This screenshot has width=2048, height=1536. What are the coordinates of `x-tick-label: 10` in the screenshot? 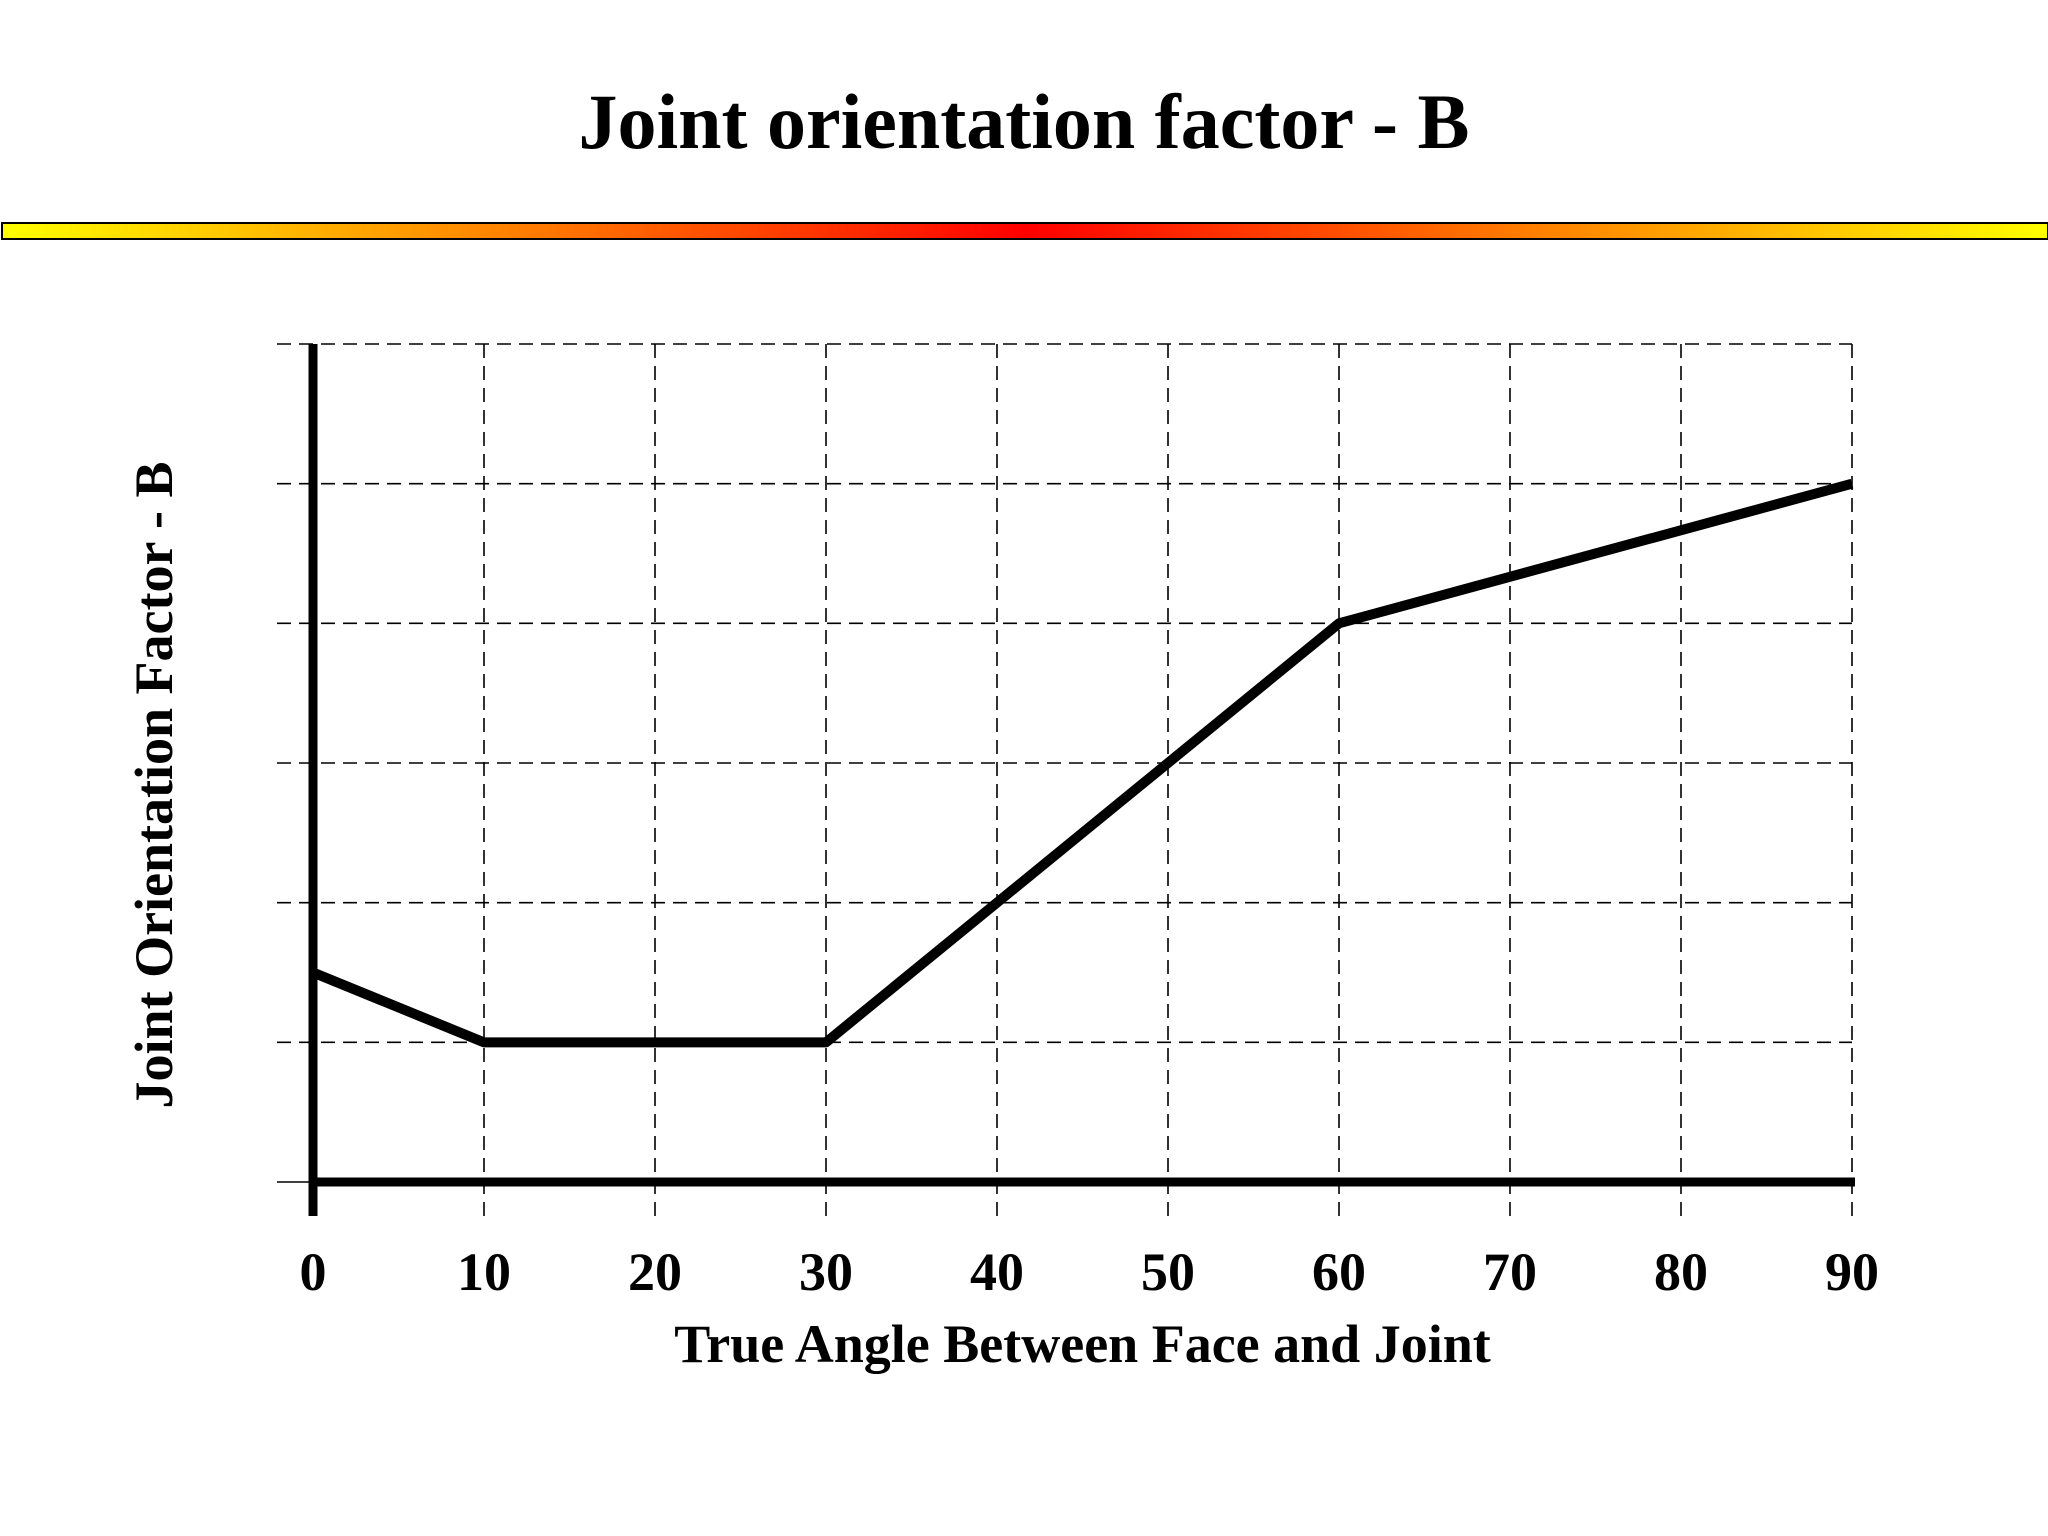 It's located at (484, 1272).